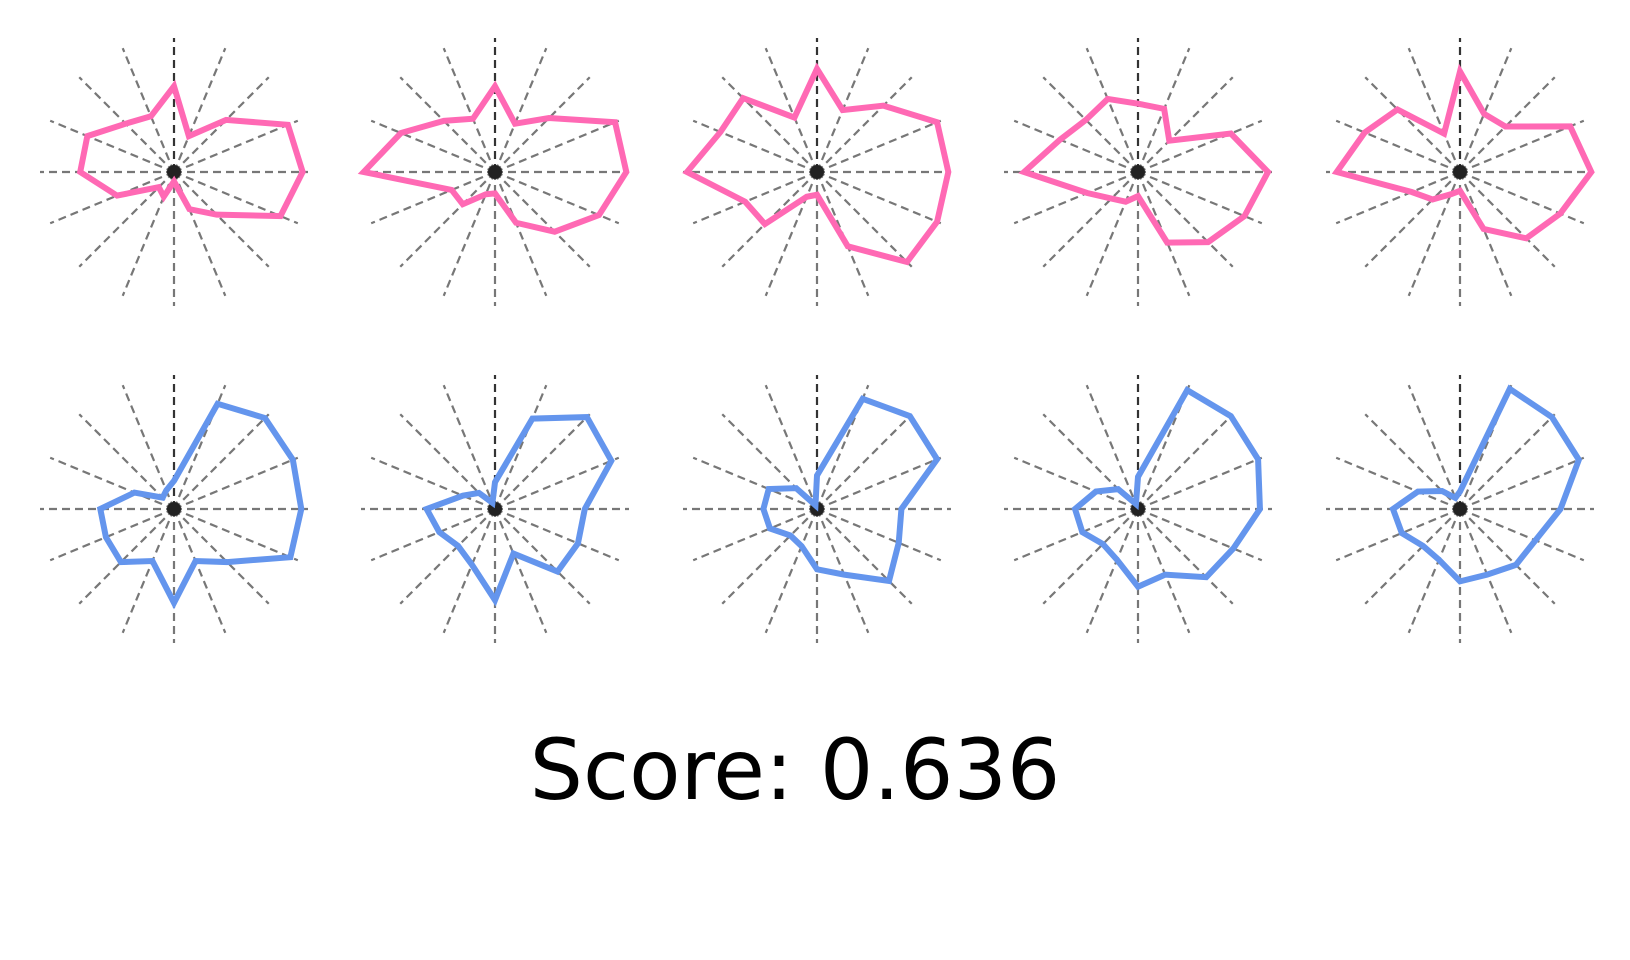 This screenshot has height=960, width=1630. I want to click on score-label: Score: 0.636, so click(795, 770).